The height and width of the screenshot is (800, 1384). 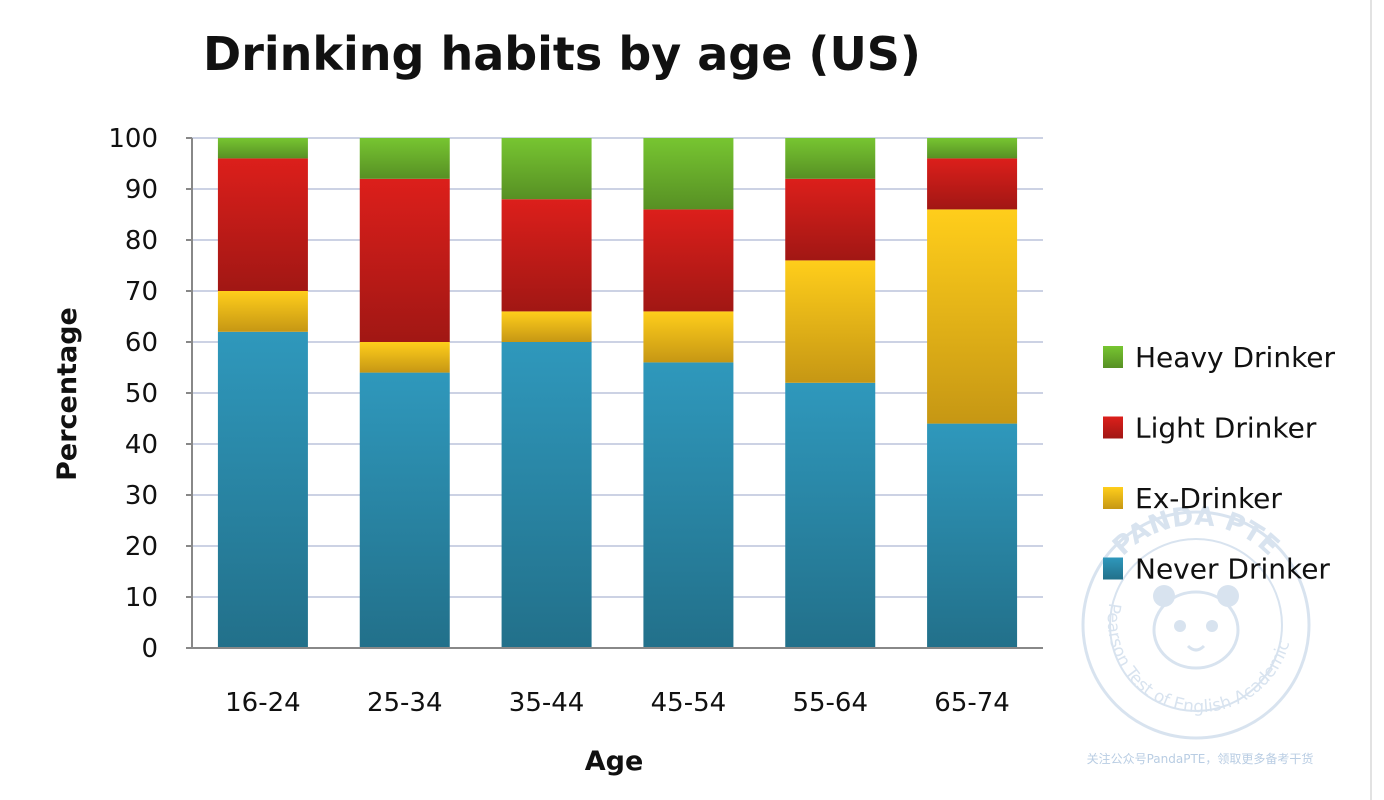 What do you see at coordinates (141, 598) in the screenshot?
I see `y-tick-label: 10` at bounding box center [141, 598].